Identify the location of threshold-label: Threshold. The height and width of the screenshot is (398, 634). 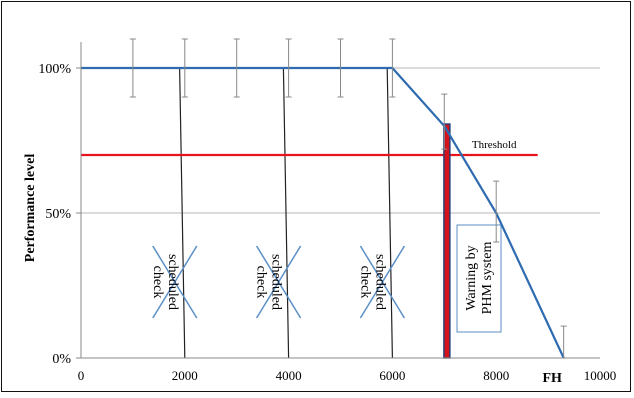
(494, 145).